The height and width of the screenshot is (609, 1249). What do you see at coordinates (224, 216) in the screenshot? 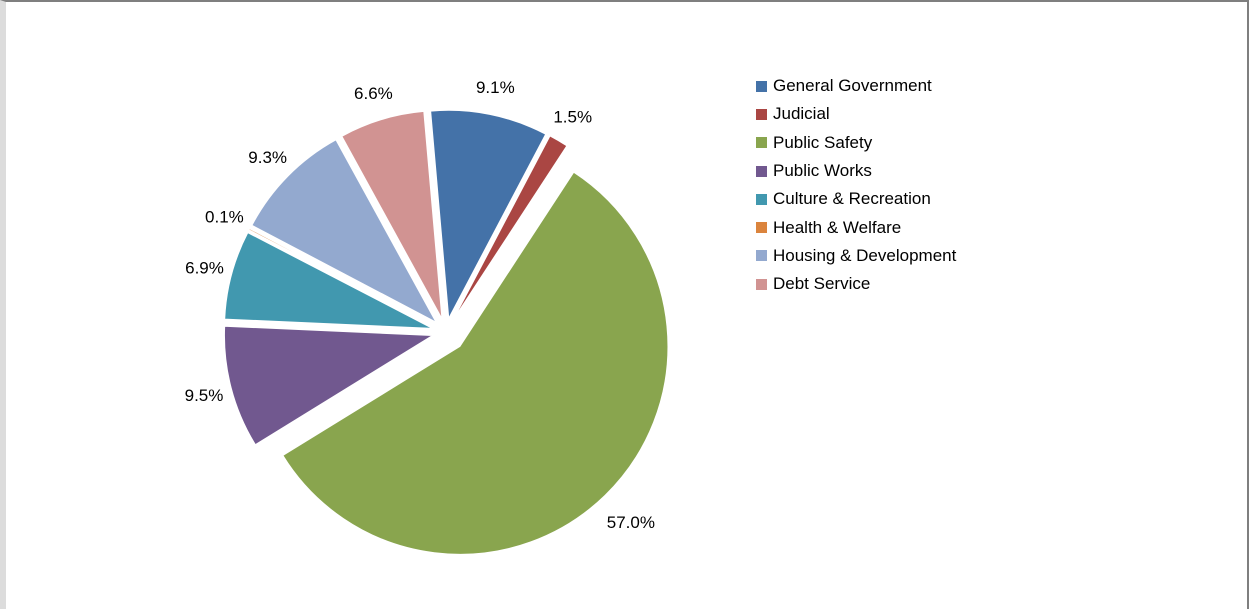
I see `data-label-health-welfare: 0.1%` at bounding box center [224, 216].